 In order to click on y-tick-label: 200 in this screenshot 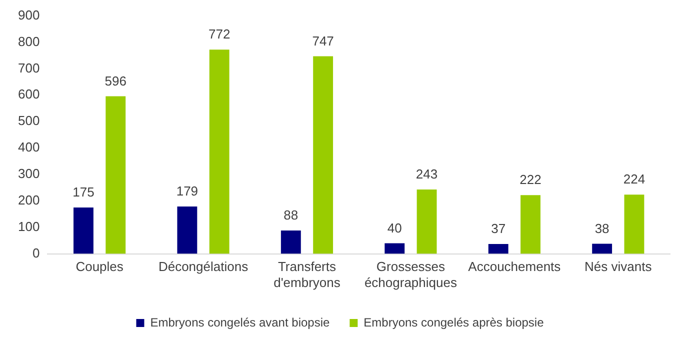, I will do `click(29, 200)`.